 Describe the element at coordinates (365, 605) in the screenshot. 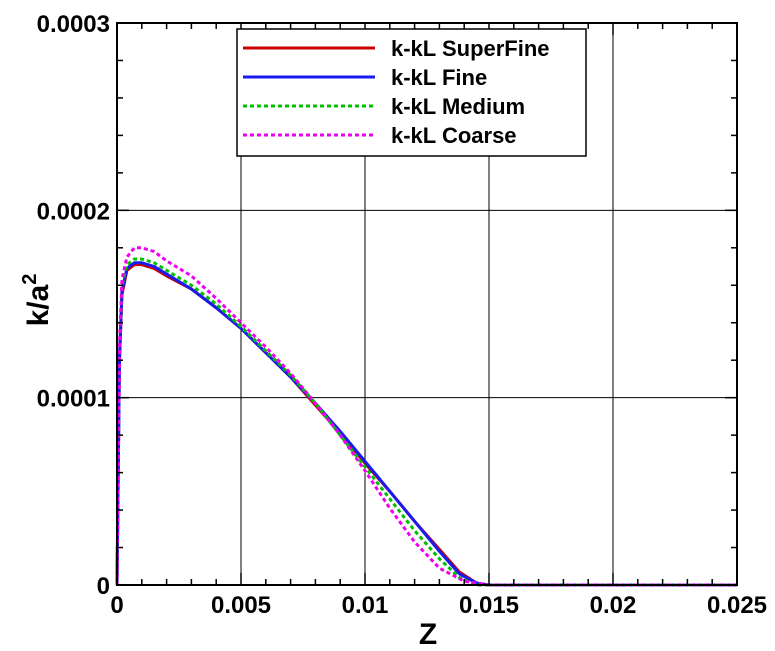

I see `x-tick-label: 0.01` at that location.